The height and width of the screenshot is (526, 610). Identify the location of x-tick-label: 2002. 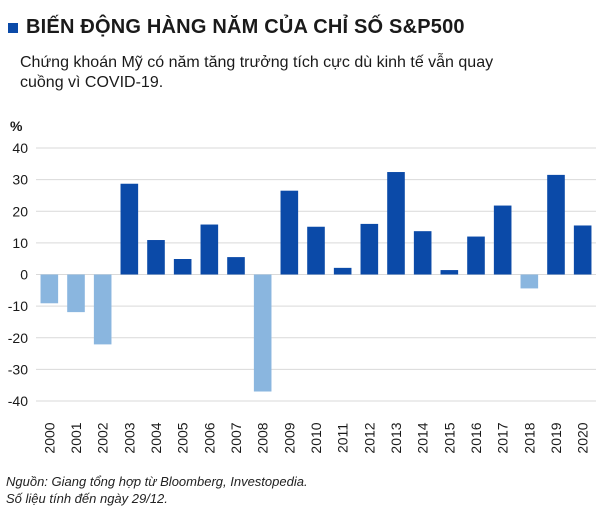
(103, 437).